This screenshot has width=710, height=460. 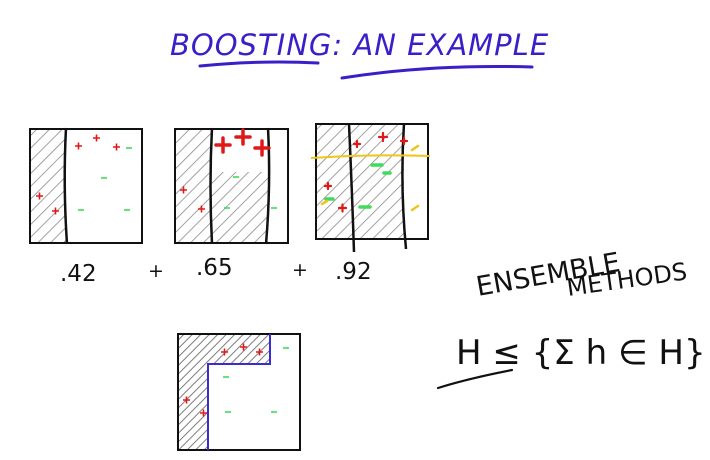 I want to click on ensemble-formula: H ≤ {Σ h ∈ H}, so click(x=571, y=361).